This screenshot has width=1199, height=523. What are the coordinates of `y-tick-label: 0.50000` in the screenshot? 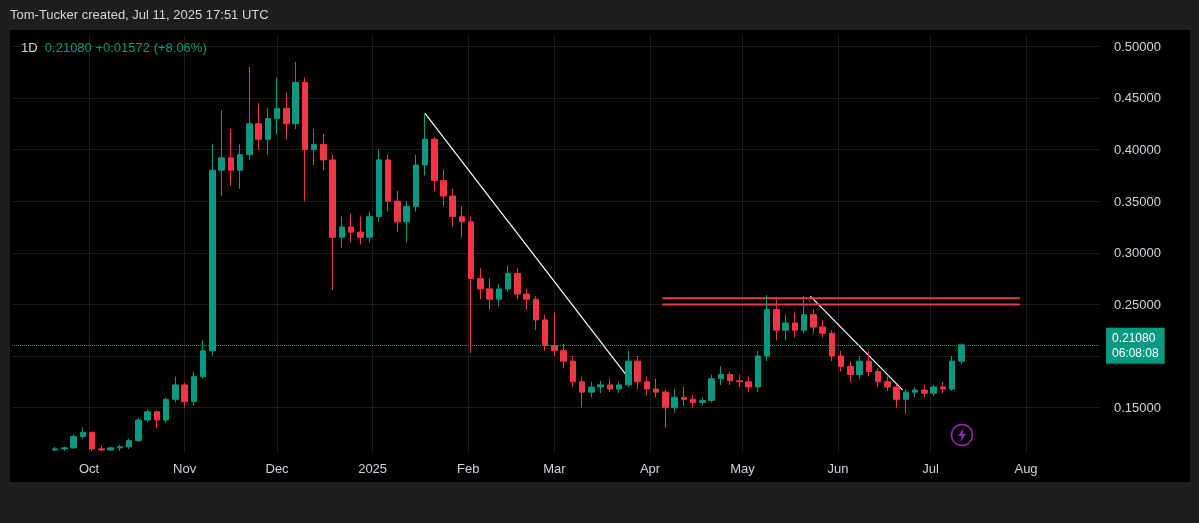 It's located at (1137, 46).